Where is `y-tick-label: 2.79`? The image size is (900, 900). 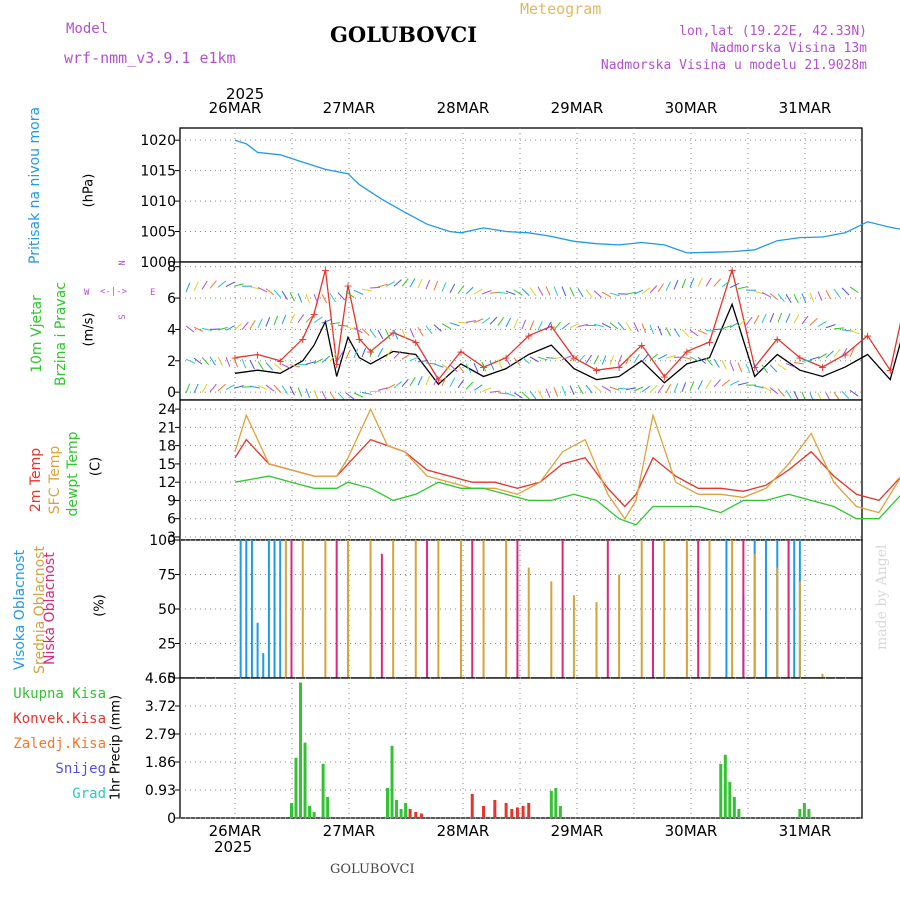 y-tick-label: 2.79 is located at coordinates (160, 735).